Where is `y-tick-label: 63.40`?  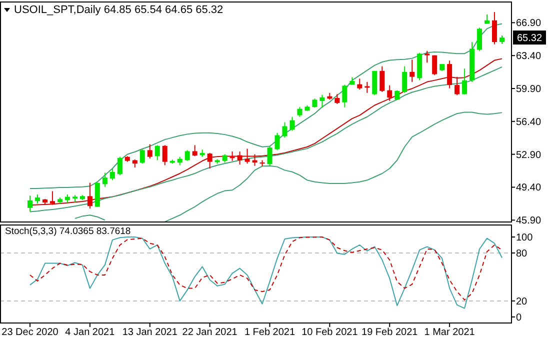 y-tick-label: 63.40 is located at coordinates (529, 56).